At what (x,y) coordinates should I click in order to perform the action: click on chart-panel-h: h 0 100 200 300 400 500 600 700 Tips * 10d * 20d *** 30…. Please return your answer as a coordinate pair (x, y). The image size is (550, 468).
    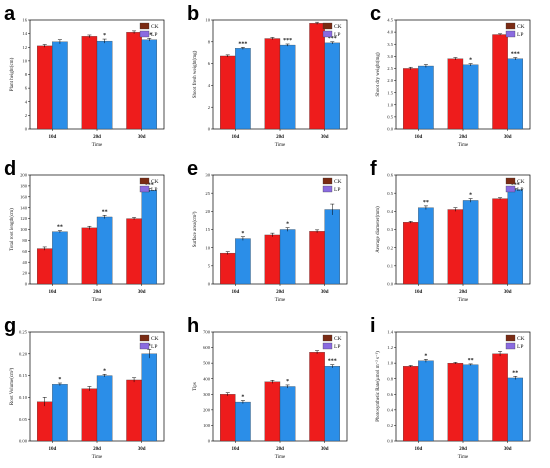
    Looking at the image, I should click on (267, 387).